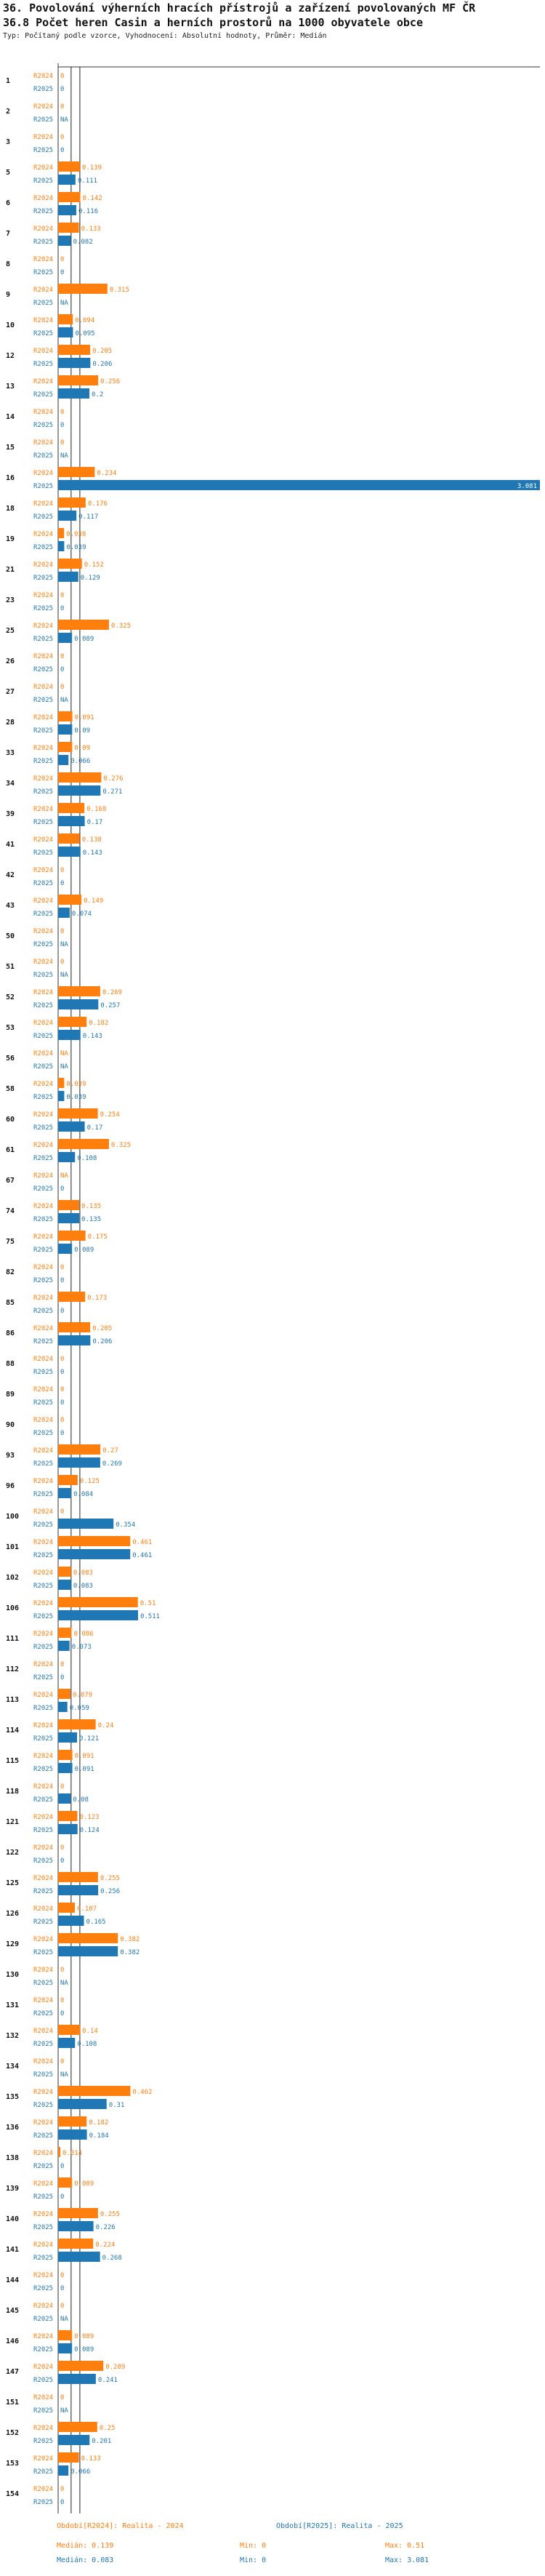 The width and height of the screenshot is (545, 2576). What do you see at coordinates (106, 473) in the screenshot?
I see `data-label: 0.234` at bounding box center [106, 473].